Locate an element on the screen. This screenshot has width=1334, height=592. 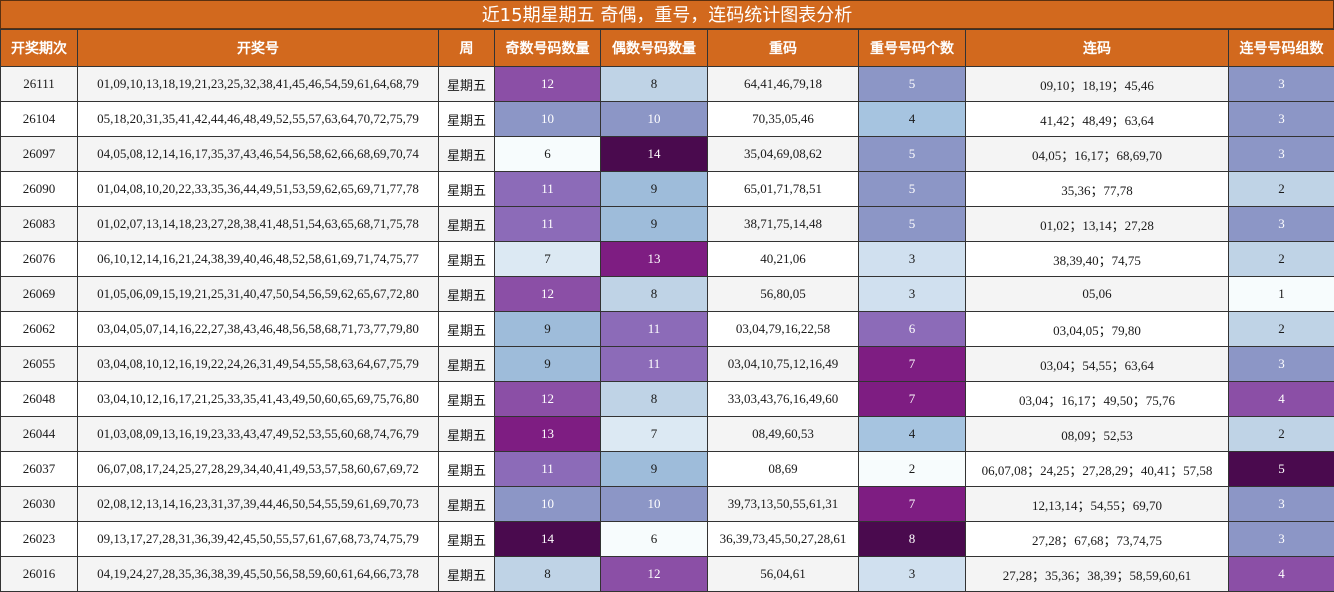
issue-cell: 26097 is located at coordinates (39, 154).